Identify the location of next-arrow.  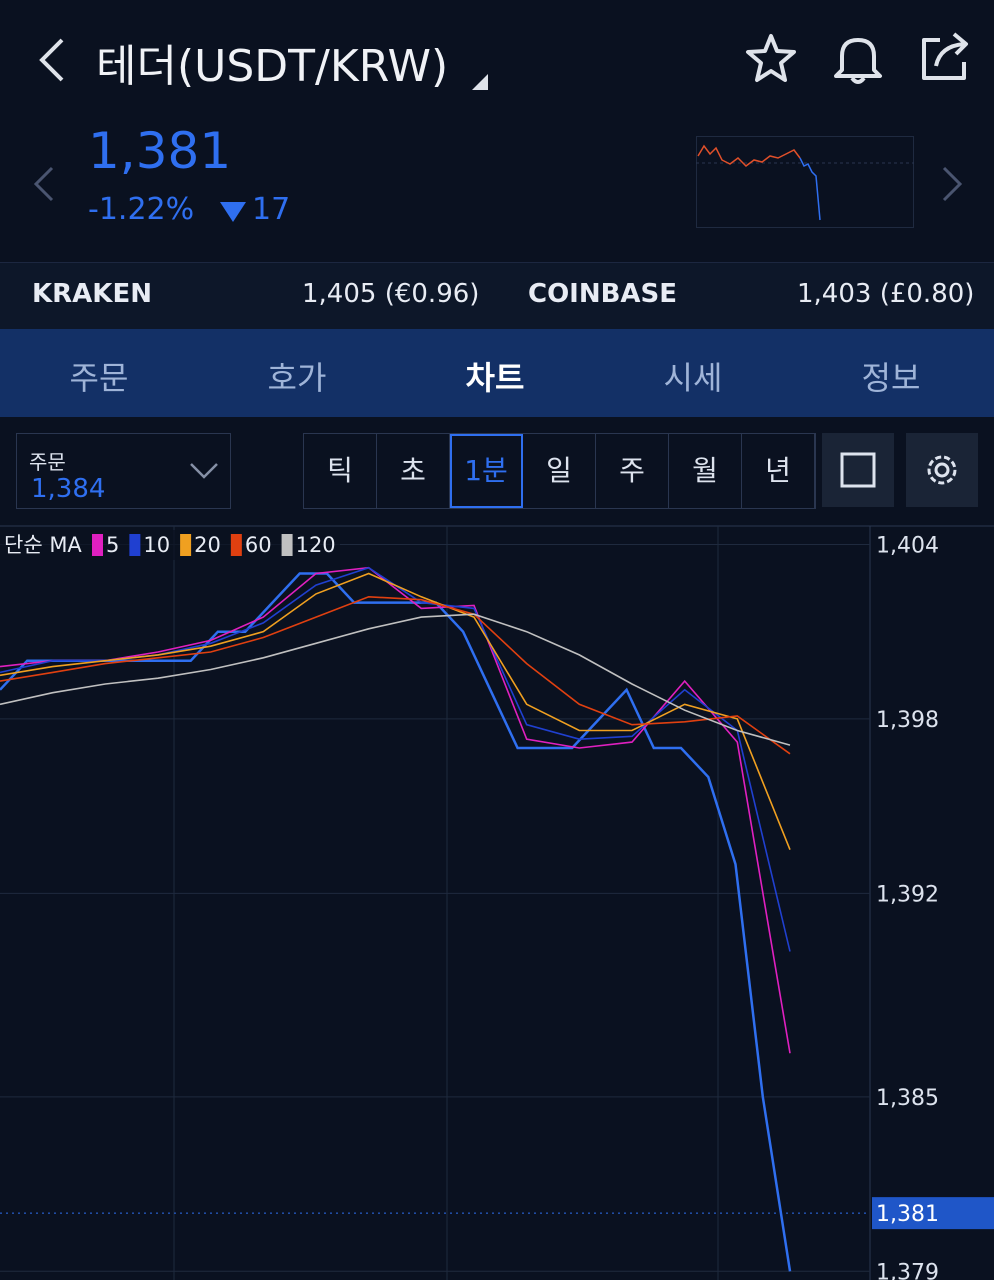
(952, 184).